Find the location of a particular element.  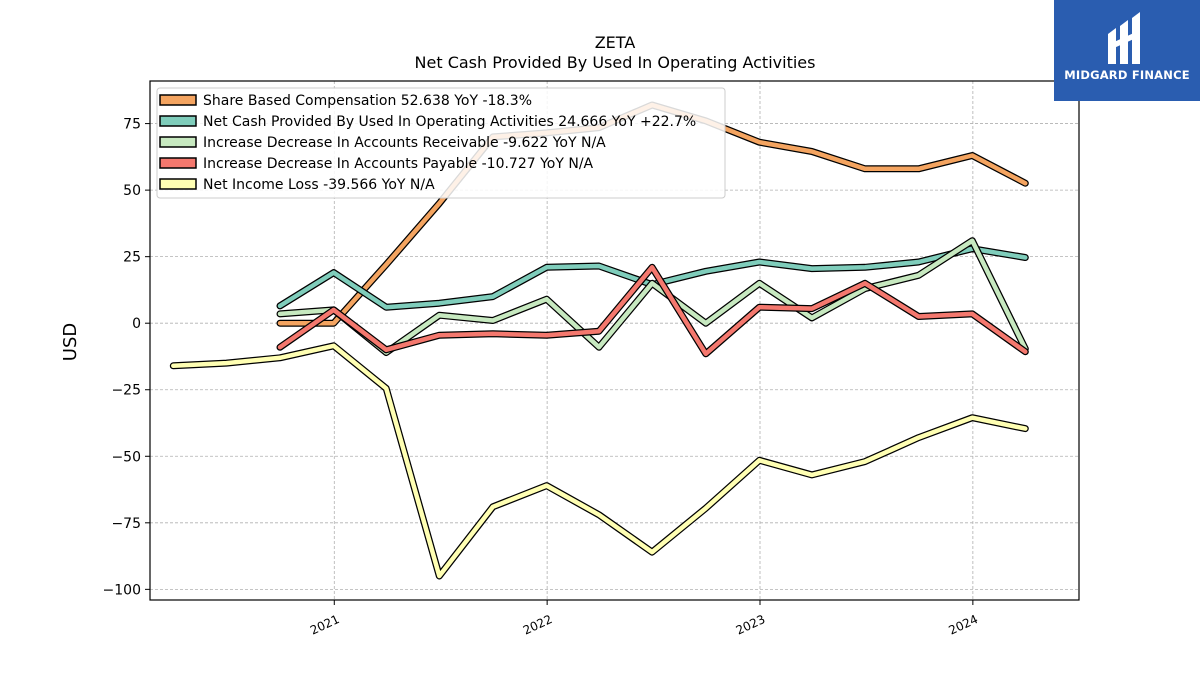

logo-text: MIDGARD FINANCE is located at coordinates (1127, 75).